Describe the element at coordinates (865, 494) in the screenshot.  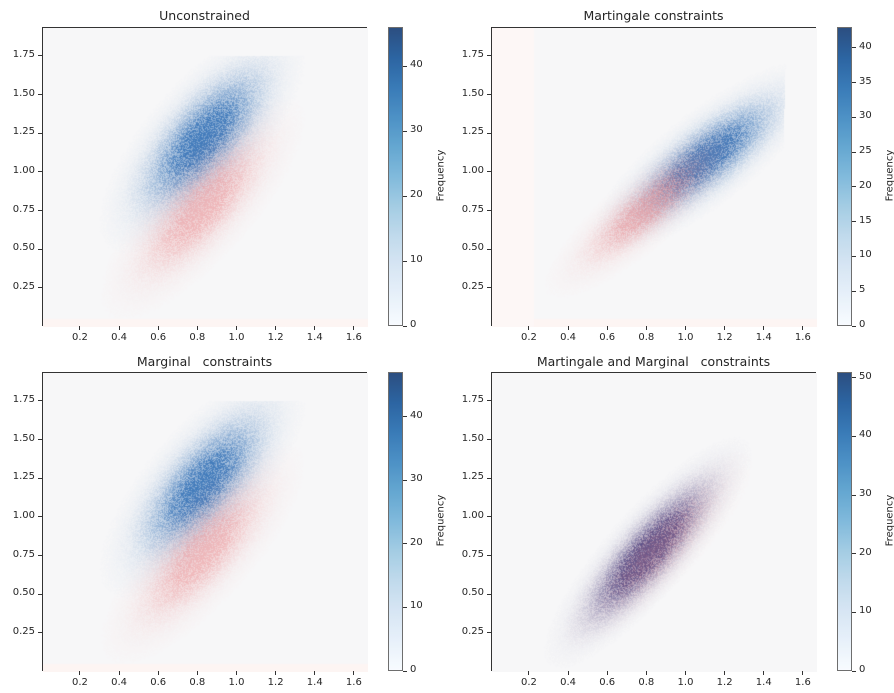
I see `colorbar-tick-label: 30` at that location.